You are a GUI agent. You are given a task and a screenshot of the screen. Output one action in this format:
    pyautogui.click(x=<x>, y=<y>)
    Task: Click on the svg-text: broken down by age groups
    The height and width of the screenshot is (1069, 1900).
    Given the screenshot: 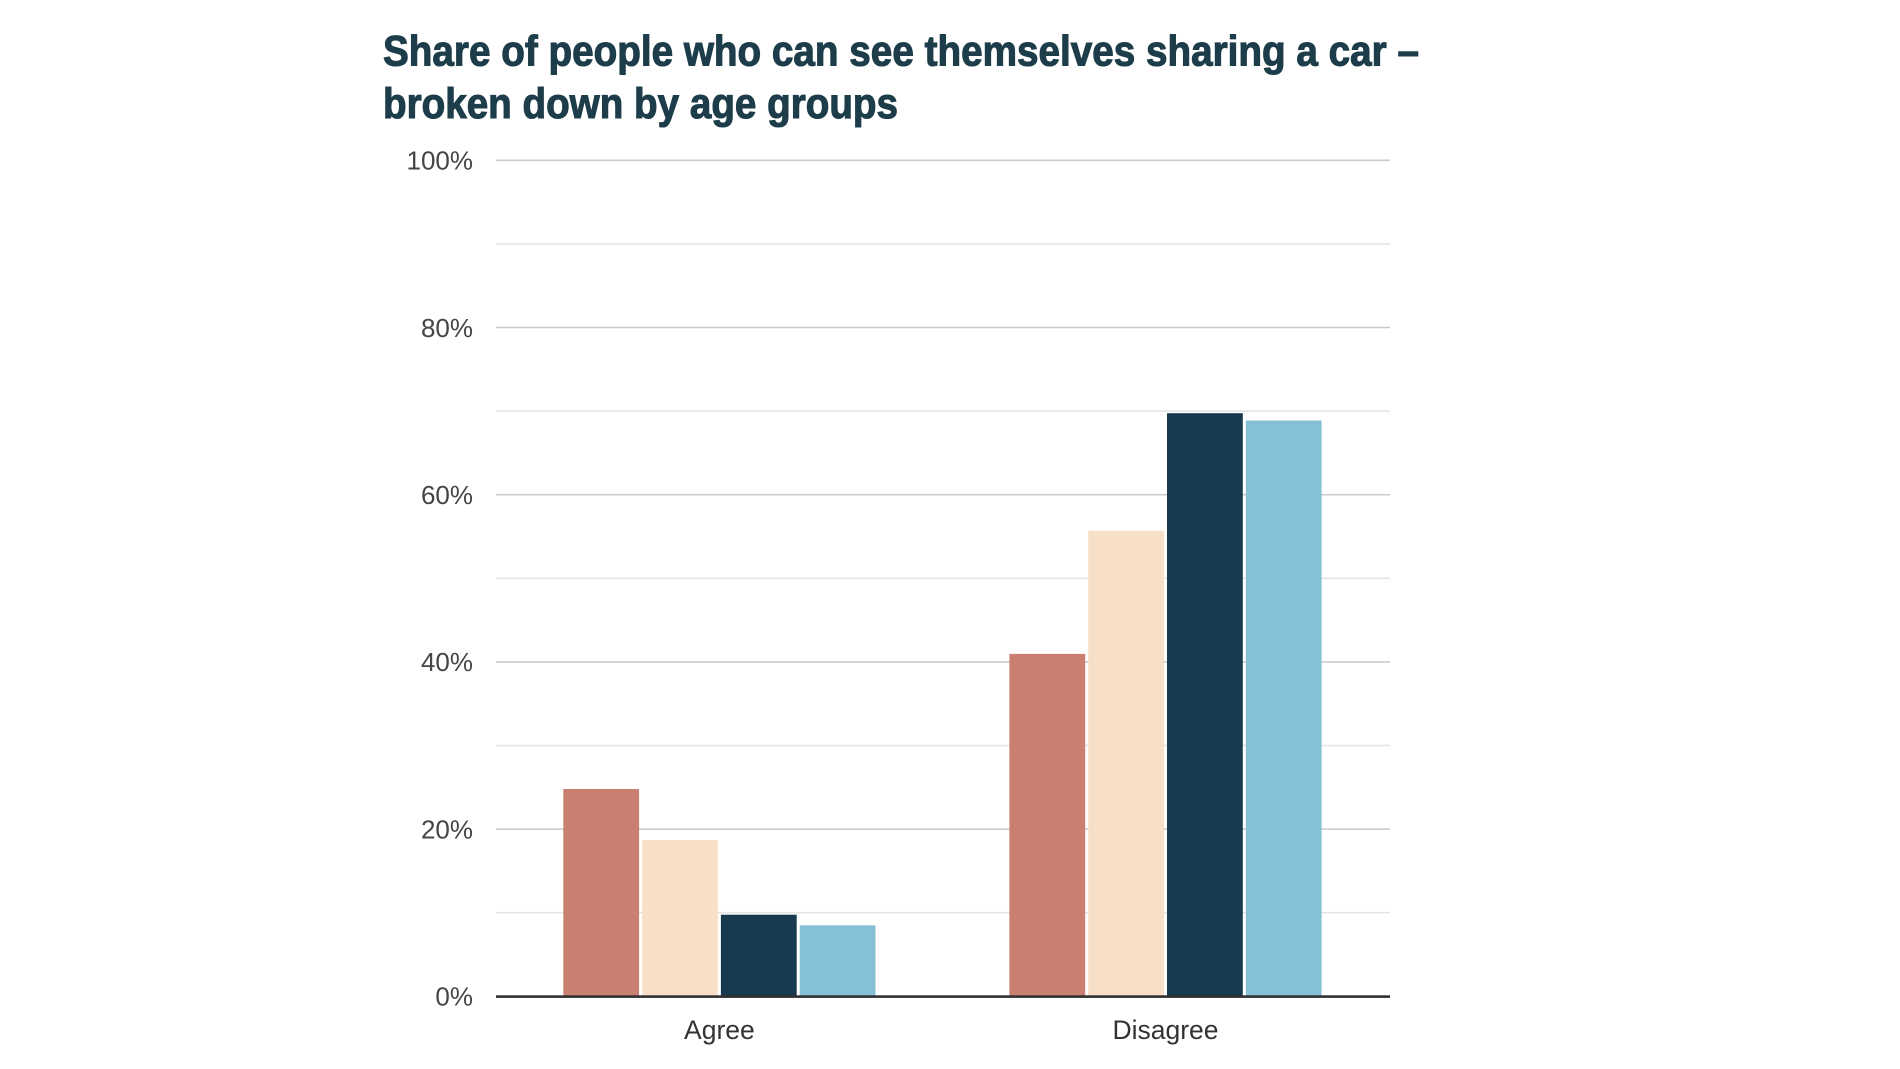 What is the action you would take?
    pyautogui.click(x=640, y=104)
    